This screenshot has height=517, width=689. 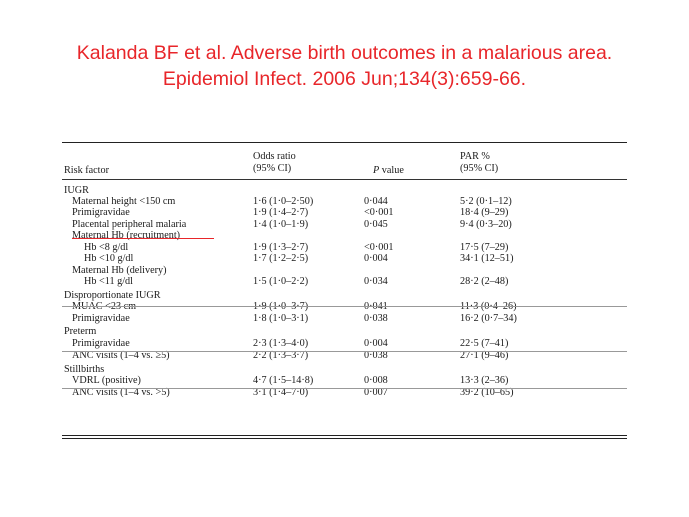 I want to click on risk-factor-cell: Preterm, so click(x=80, y=331).